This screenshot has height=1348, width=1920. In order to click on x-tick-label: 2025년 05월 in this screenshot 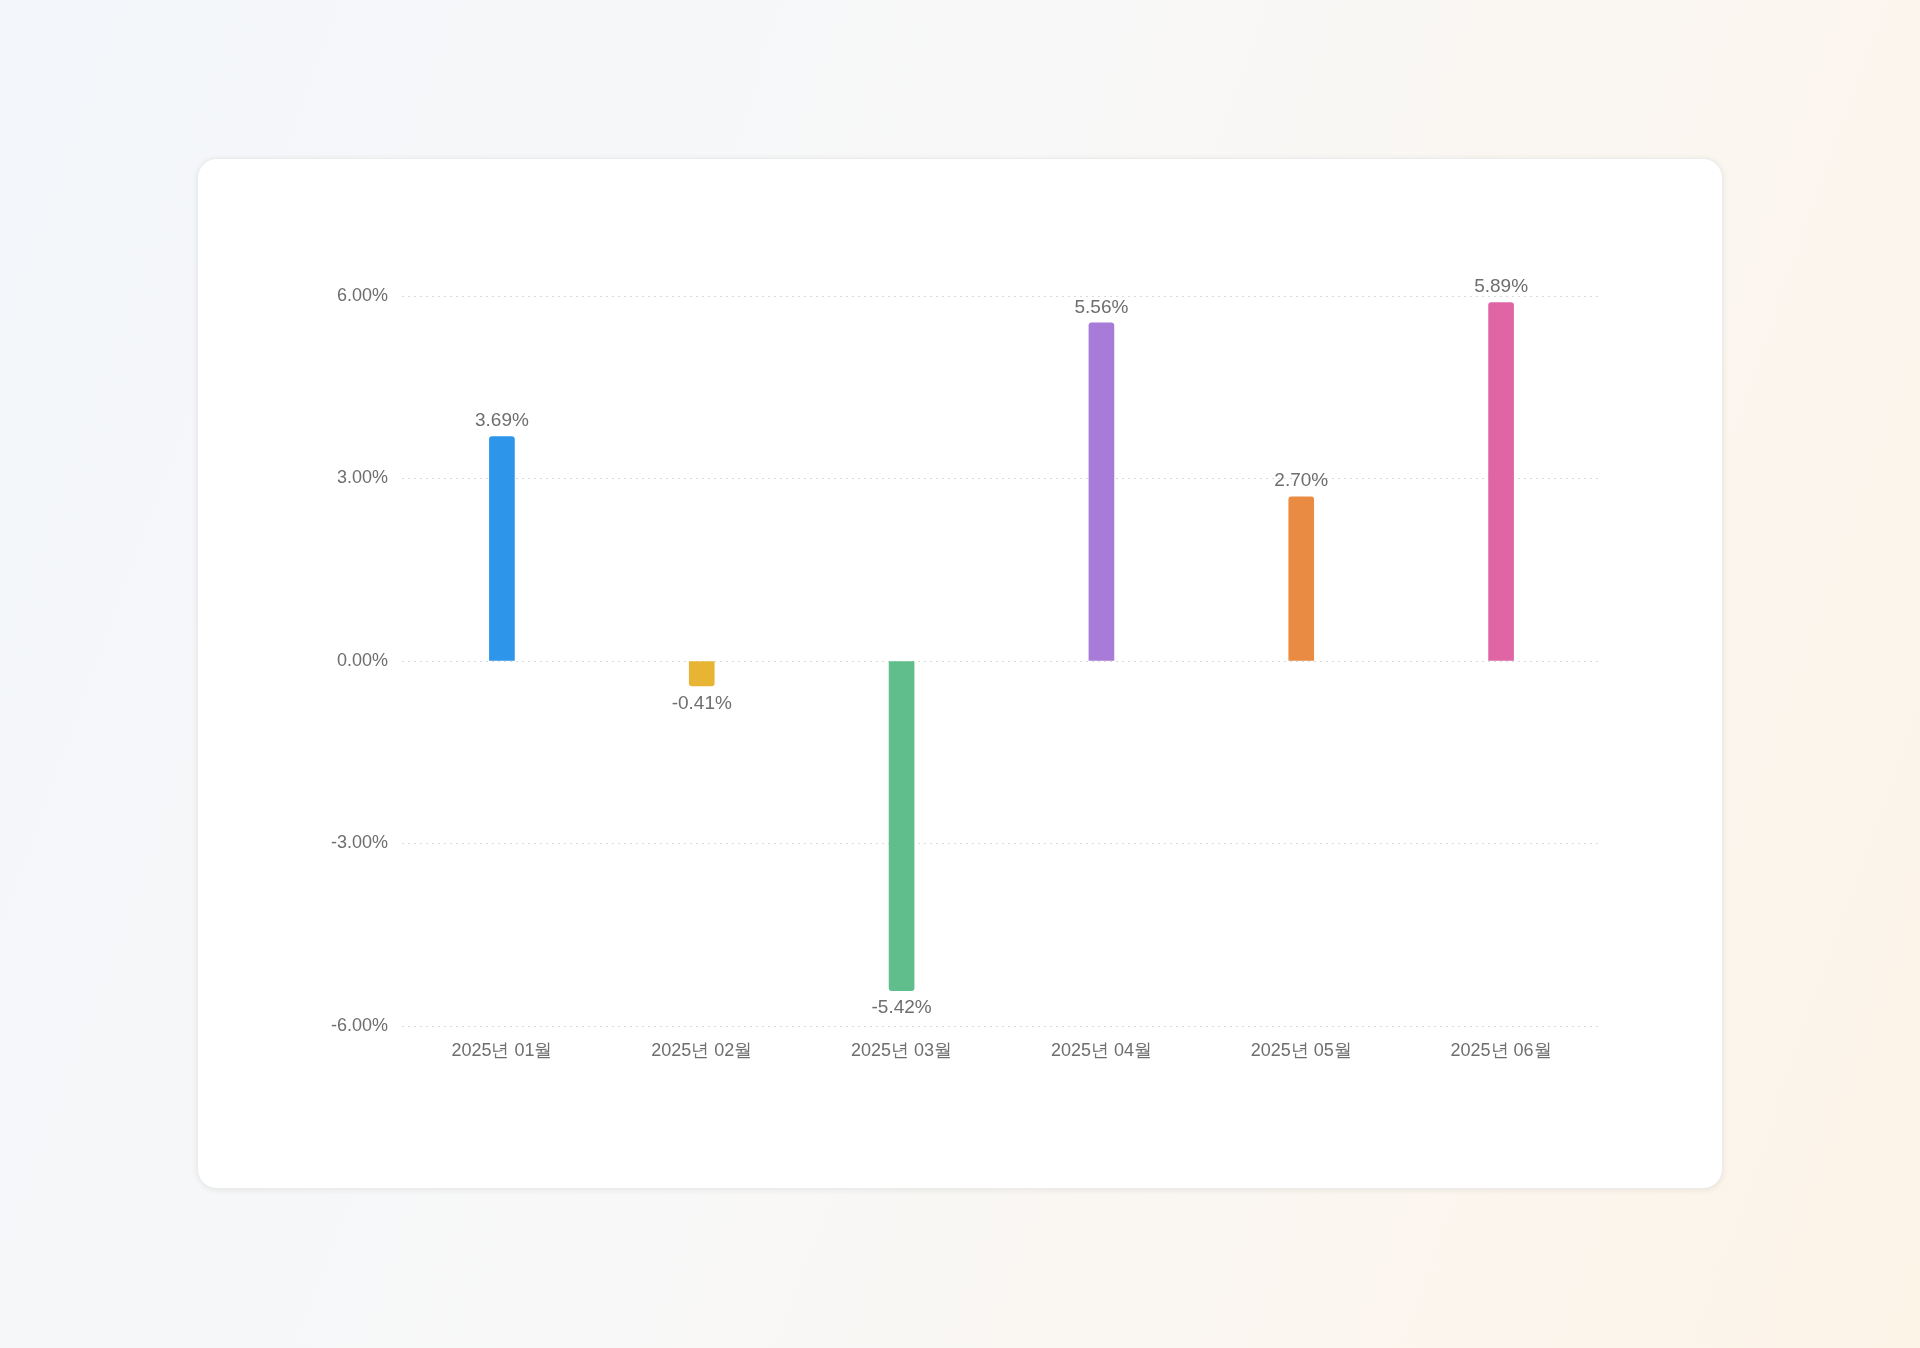, I will do `click(1301, 1049)`.